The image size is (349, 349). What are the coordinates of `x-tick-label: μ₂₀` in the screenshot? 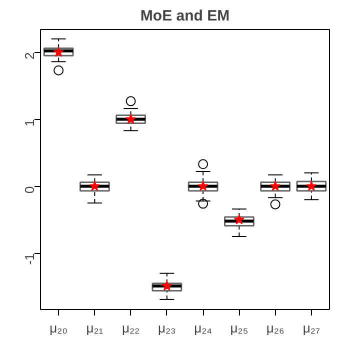 It's located at (59, 328).